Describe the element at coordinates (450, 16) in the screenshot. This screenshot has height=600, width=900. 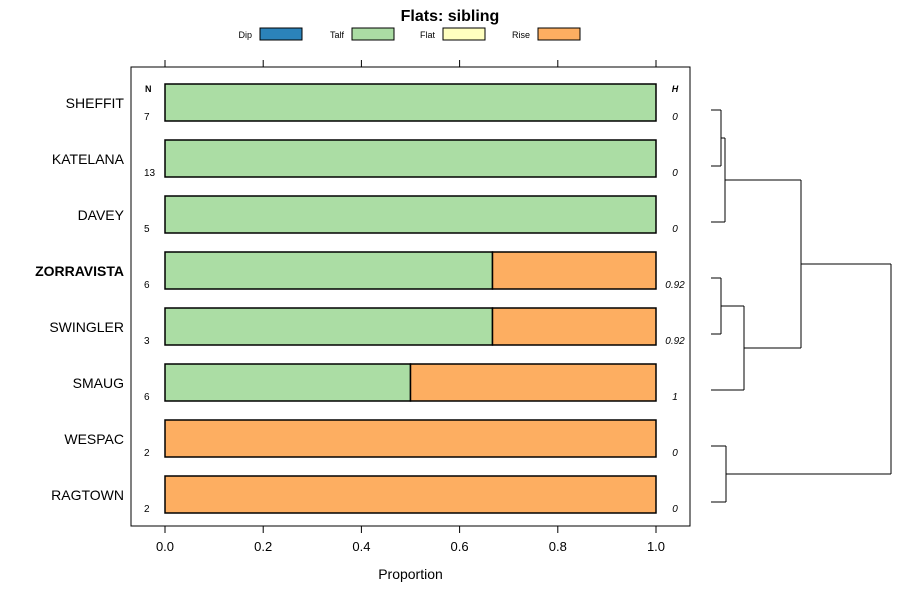
I see `chart-title: Flats: sibling` at that location.